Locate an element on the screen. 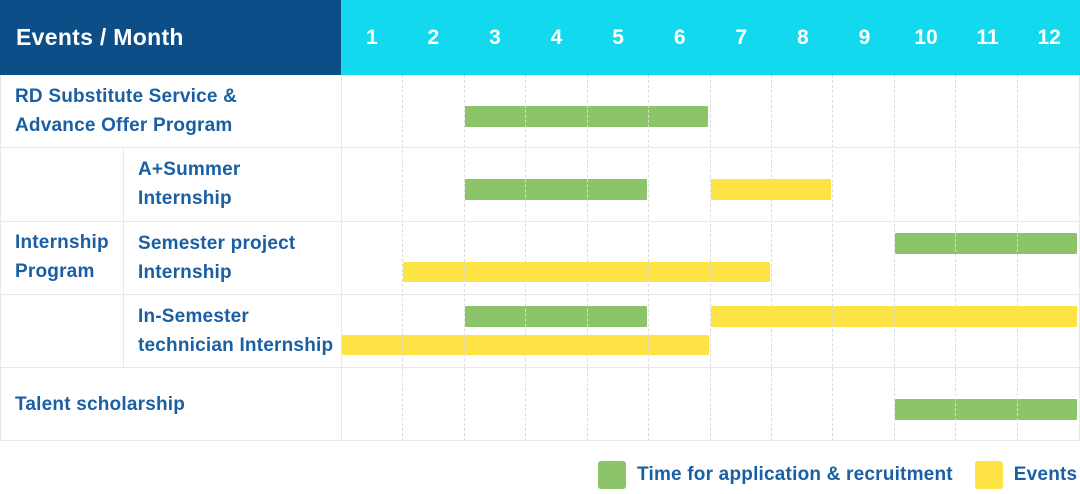 This screenshot has height=494, width=1080. month-header-6: 6 is located at coordinates (679, 37).